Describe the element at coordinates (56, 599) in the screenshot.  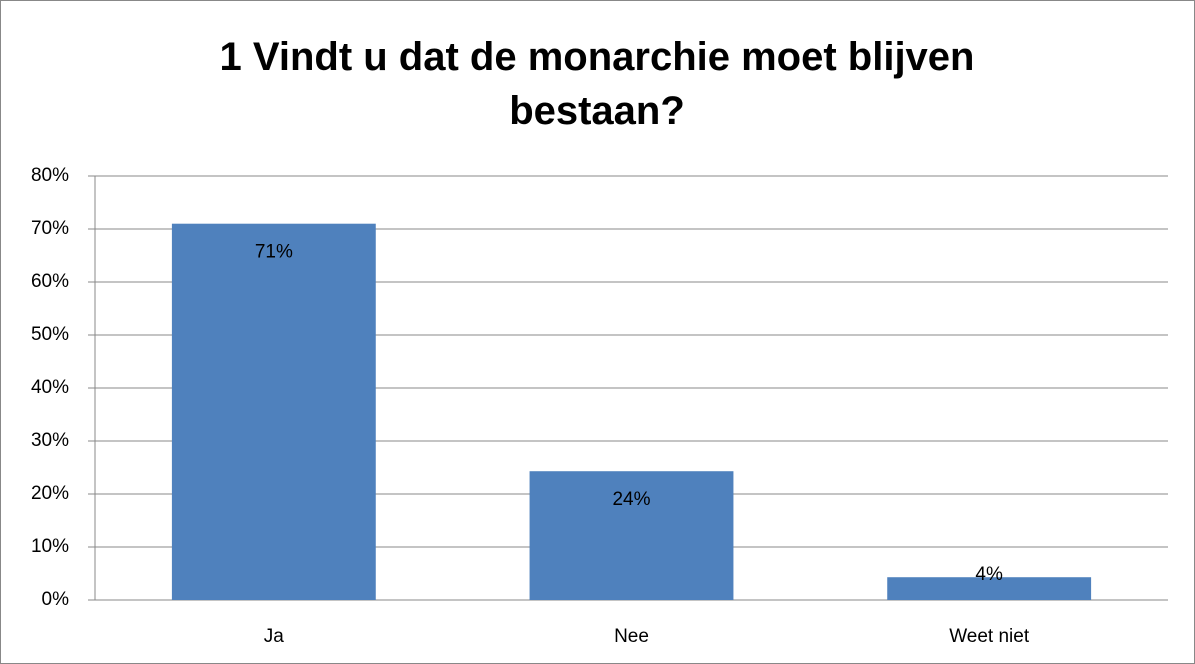
I see `y-tick-label: 0%` at that location.